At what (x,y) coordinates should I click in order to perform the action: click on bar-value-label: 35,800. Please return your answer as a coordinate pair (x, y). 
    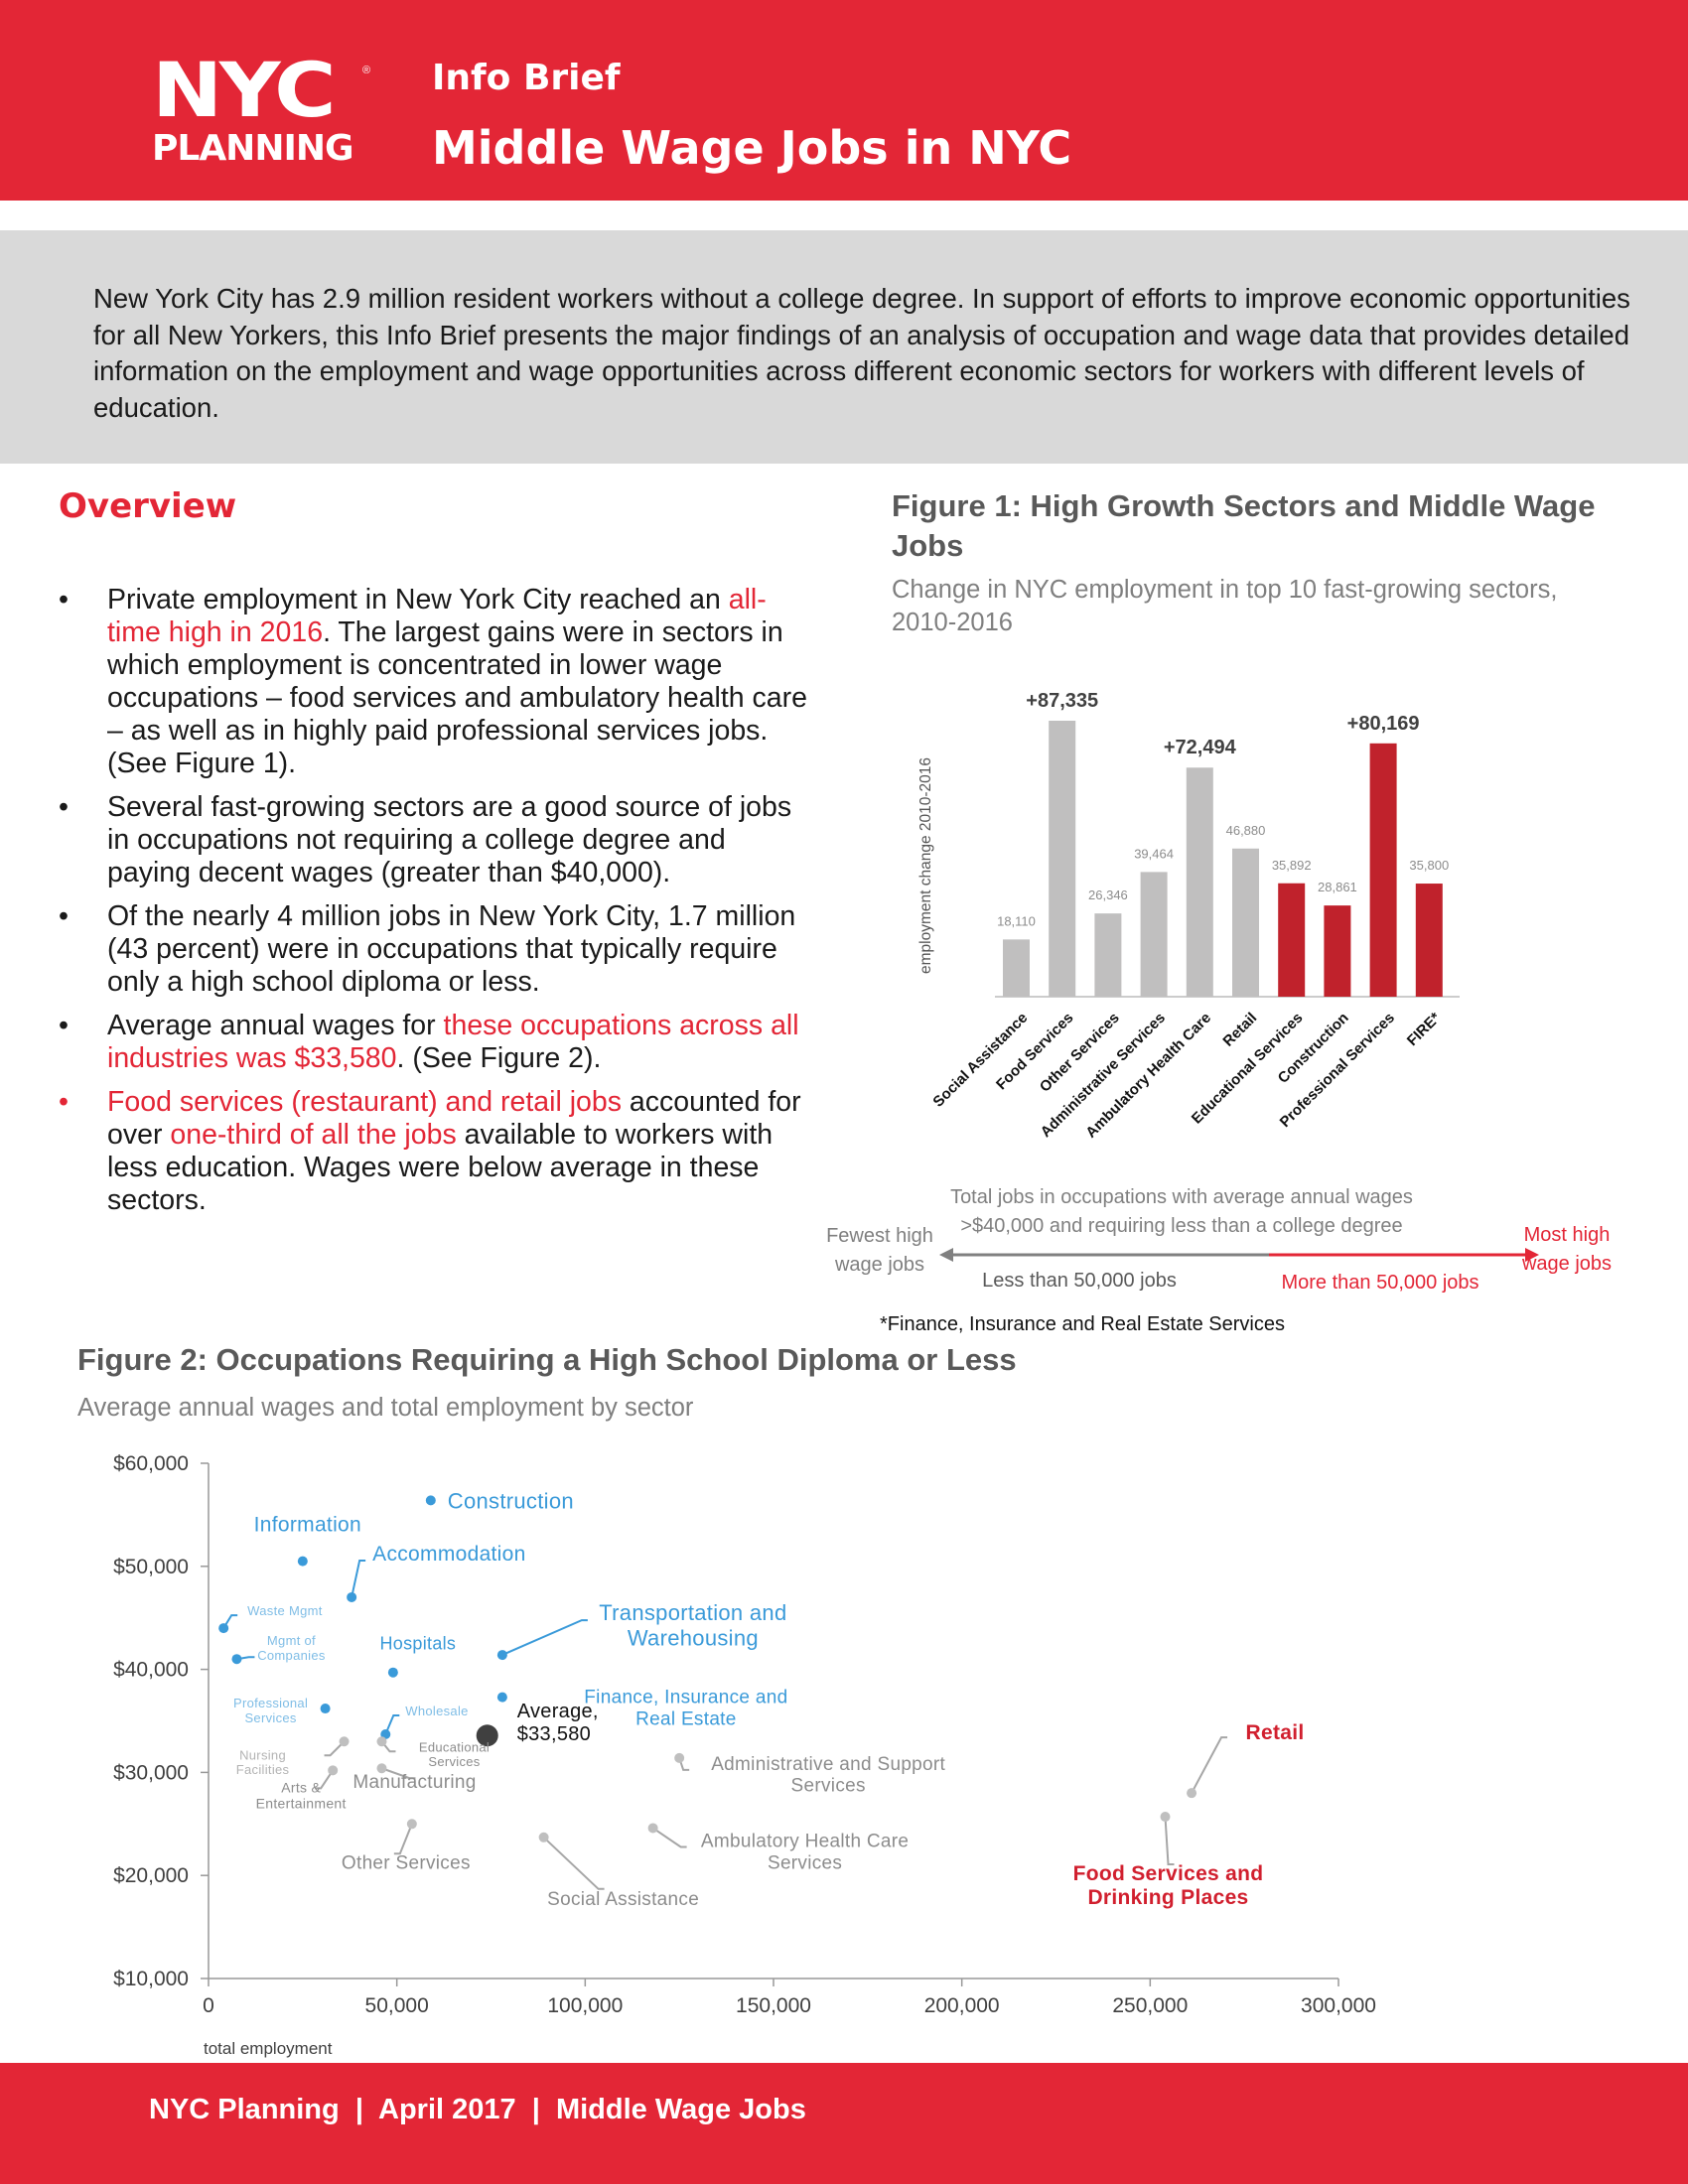
    Looking at the image, I should click on (1429, 865).